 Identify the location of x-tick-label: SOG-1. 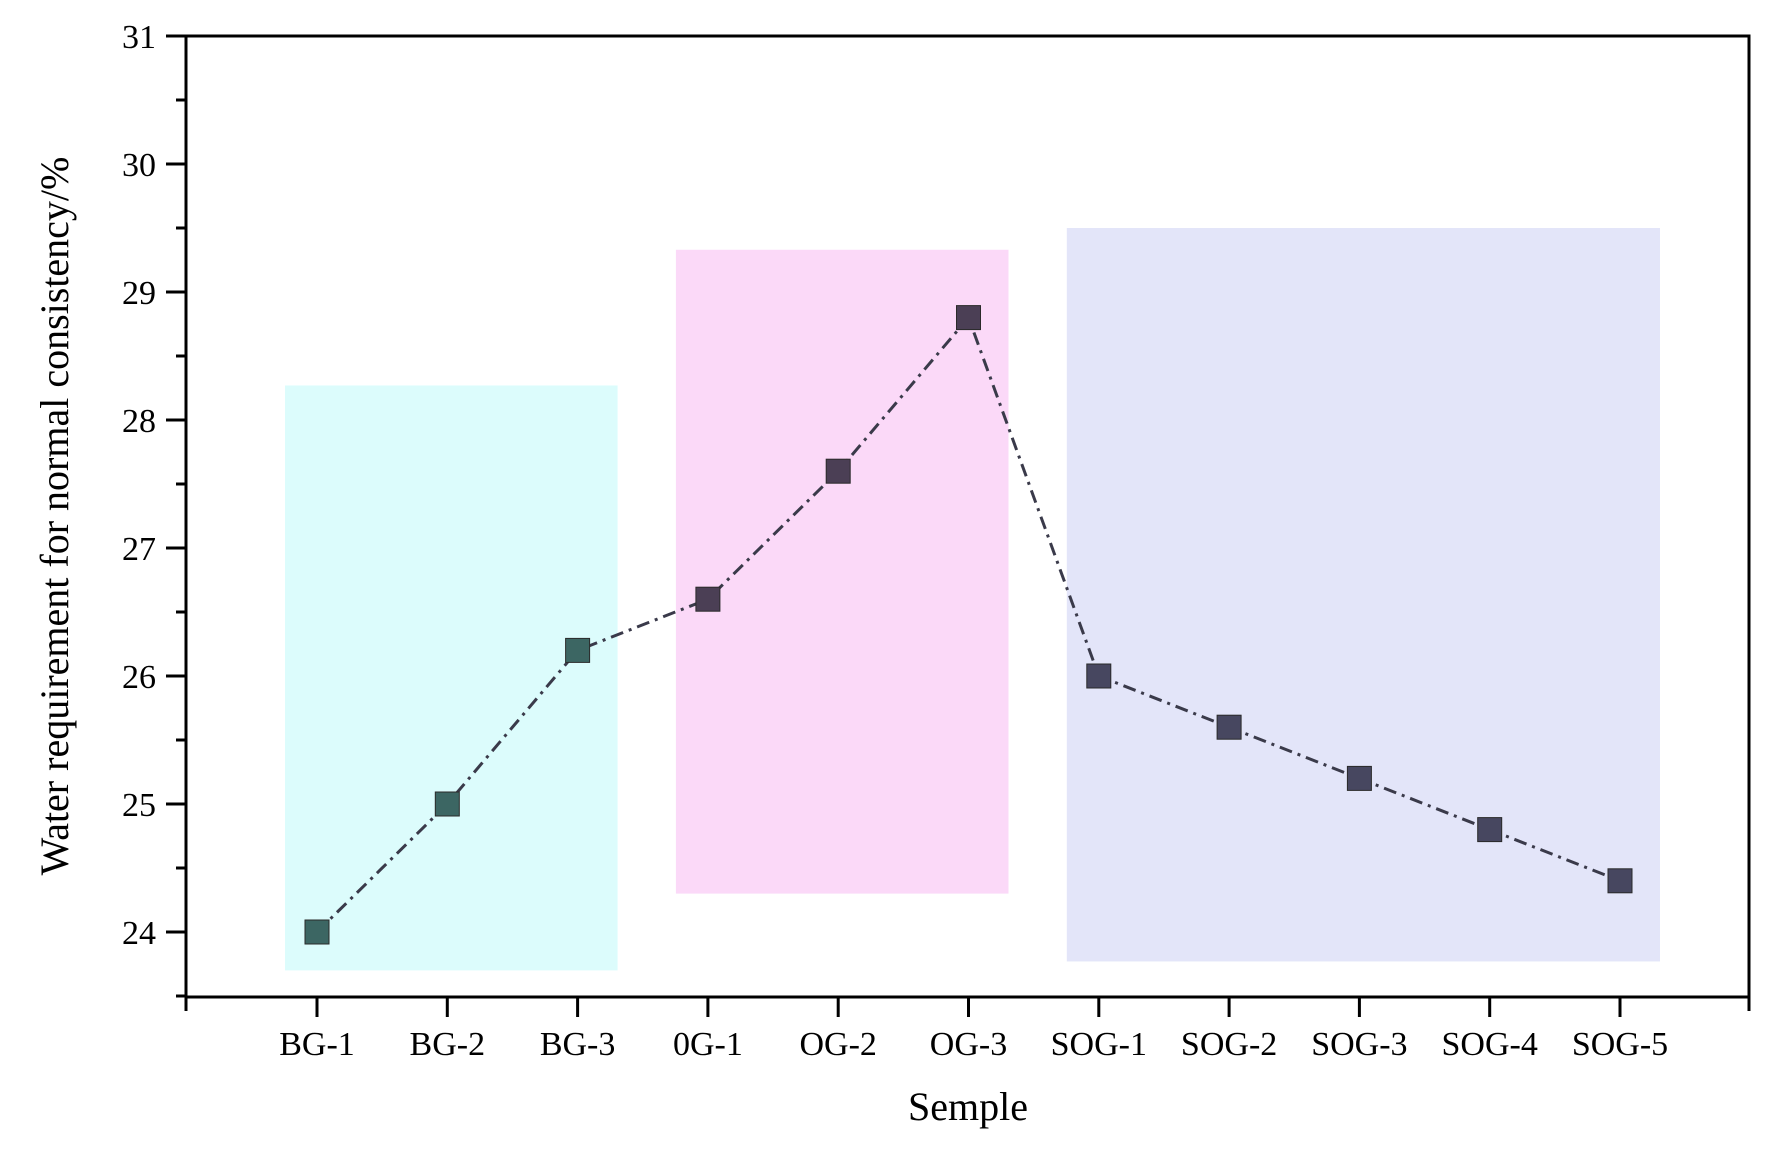
(1099, 1044).